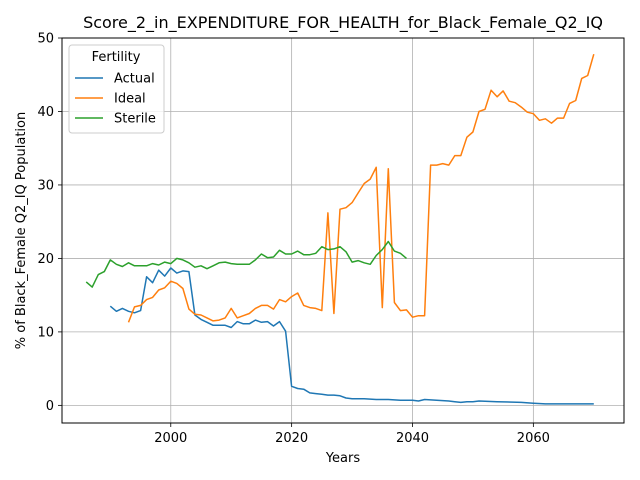 The image size is (640, 480). I want to click on legend-title: Fertility, so click(116, 57).